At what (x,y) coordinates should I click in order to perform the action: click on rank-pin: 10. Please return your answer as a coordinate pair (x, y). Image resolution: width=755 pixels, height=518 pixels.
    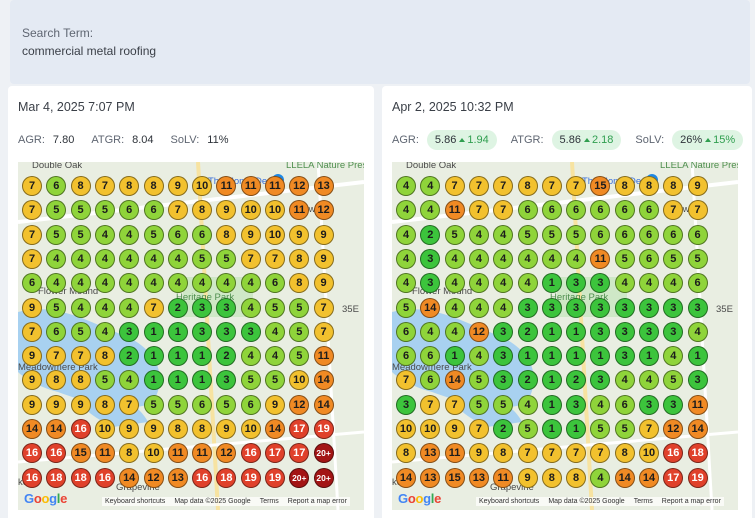
    Looking at the image, I should click on (104, 429).